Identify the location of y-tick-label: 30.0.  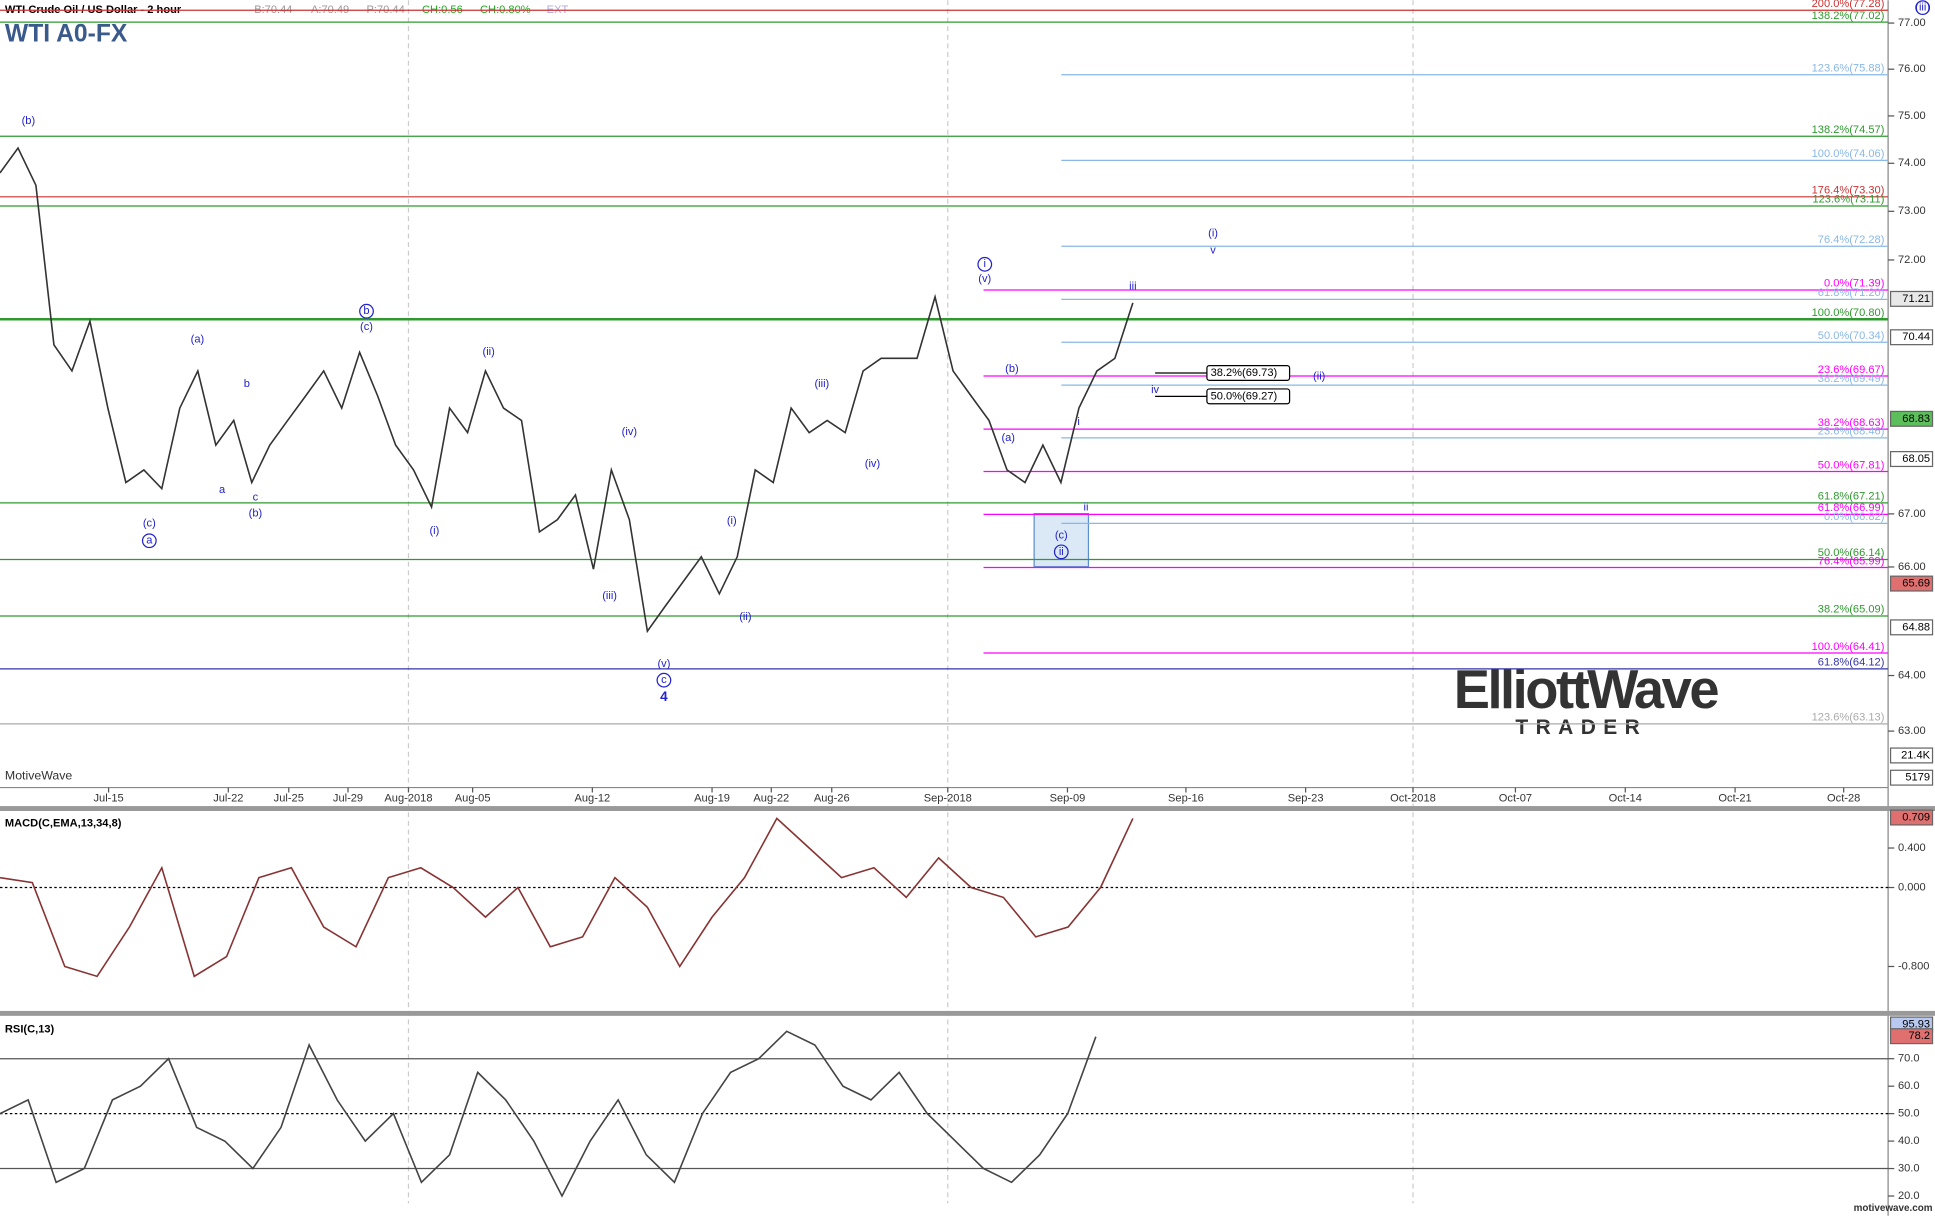
(1909, 1168).